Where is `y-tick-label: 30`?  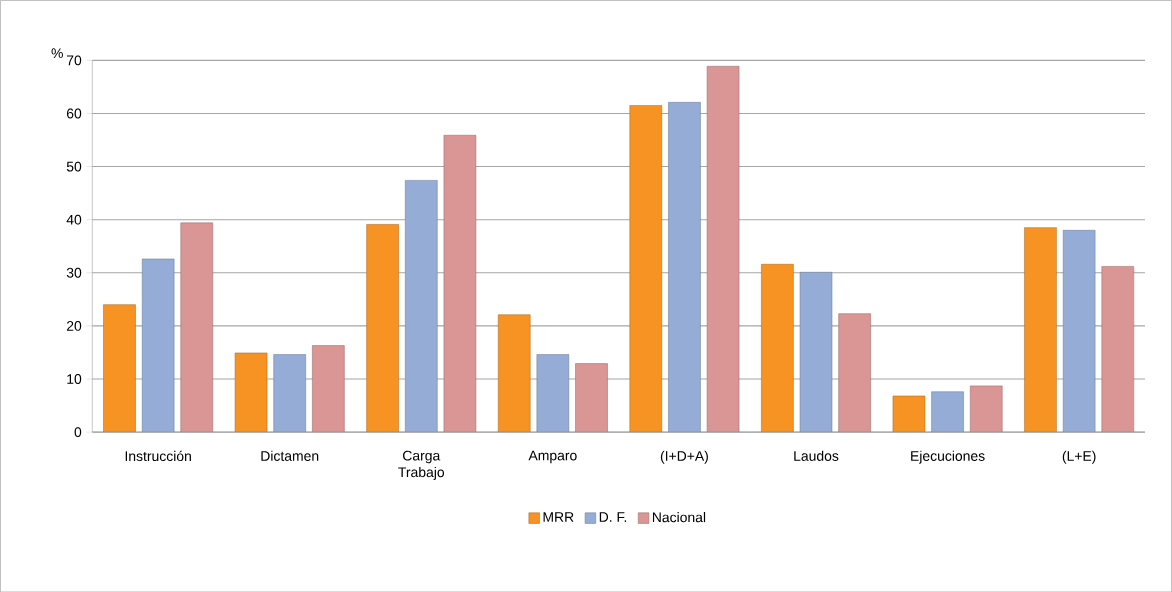 y-tick-label: 30 is located at coordinates (74, 272).